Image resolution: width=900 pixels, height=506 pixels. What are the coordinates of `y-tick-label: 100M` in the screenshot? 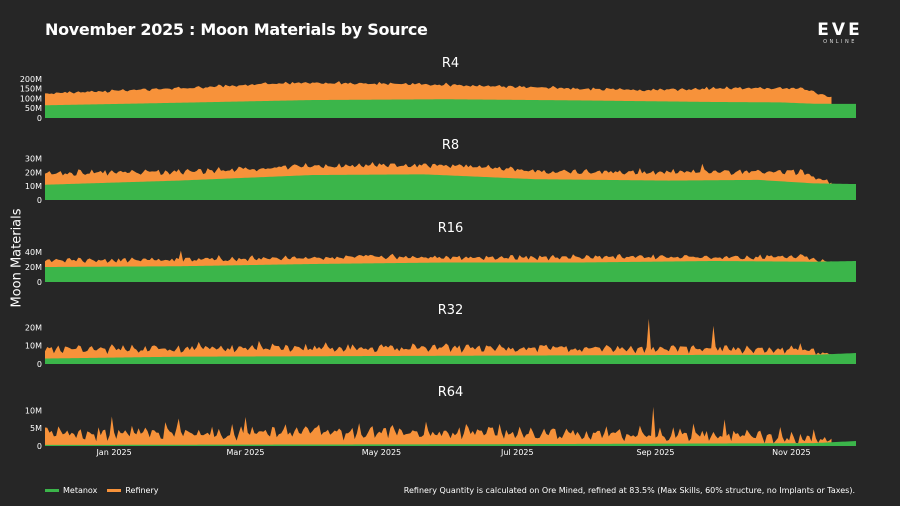 It's located at (31, 98).